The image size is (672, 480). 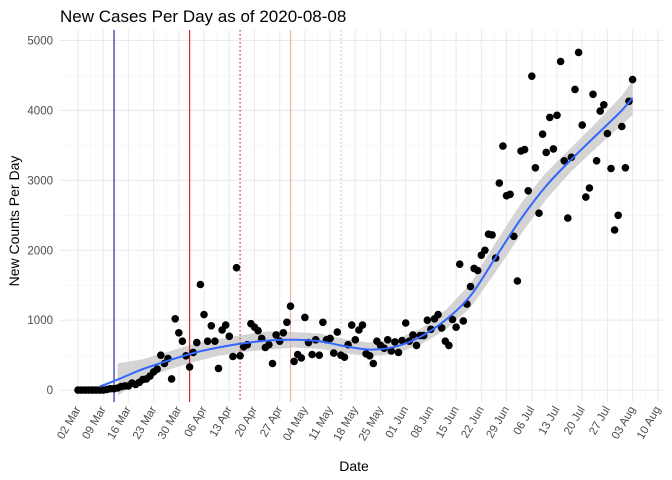 I want to click on x-tick-label: 27 Jul, so click(x=600, y=421).